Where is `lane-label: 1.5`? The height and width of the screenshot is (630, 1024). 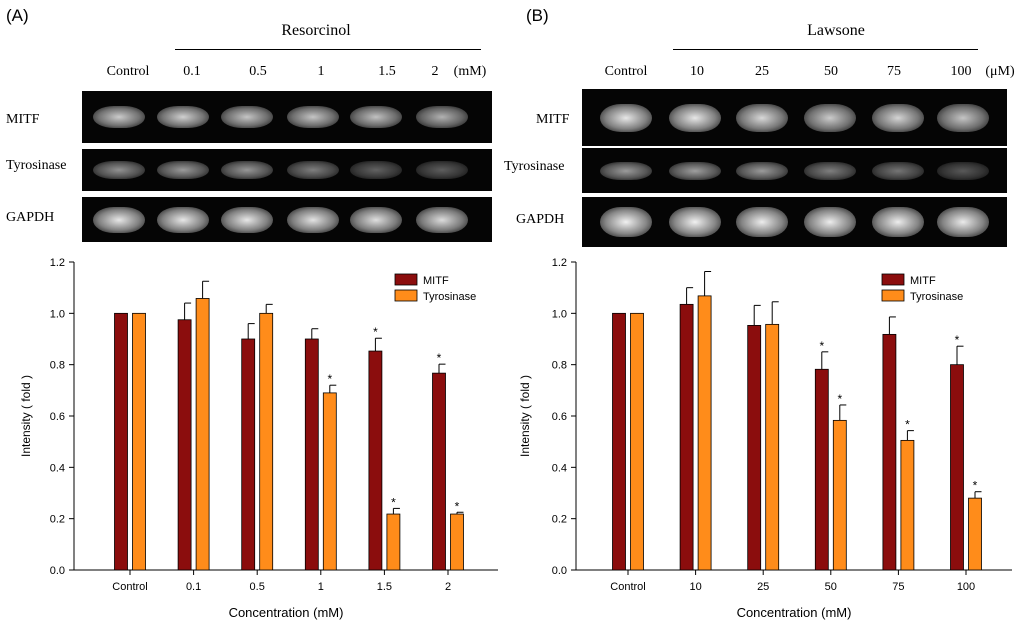
lane-label: 1.5 is located at coordinates (387, 71).